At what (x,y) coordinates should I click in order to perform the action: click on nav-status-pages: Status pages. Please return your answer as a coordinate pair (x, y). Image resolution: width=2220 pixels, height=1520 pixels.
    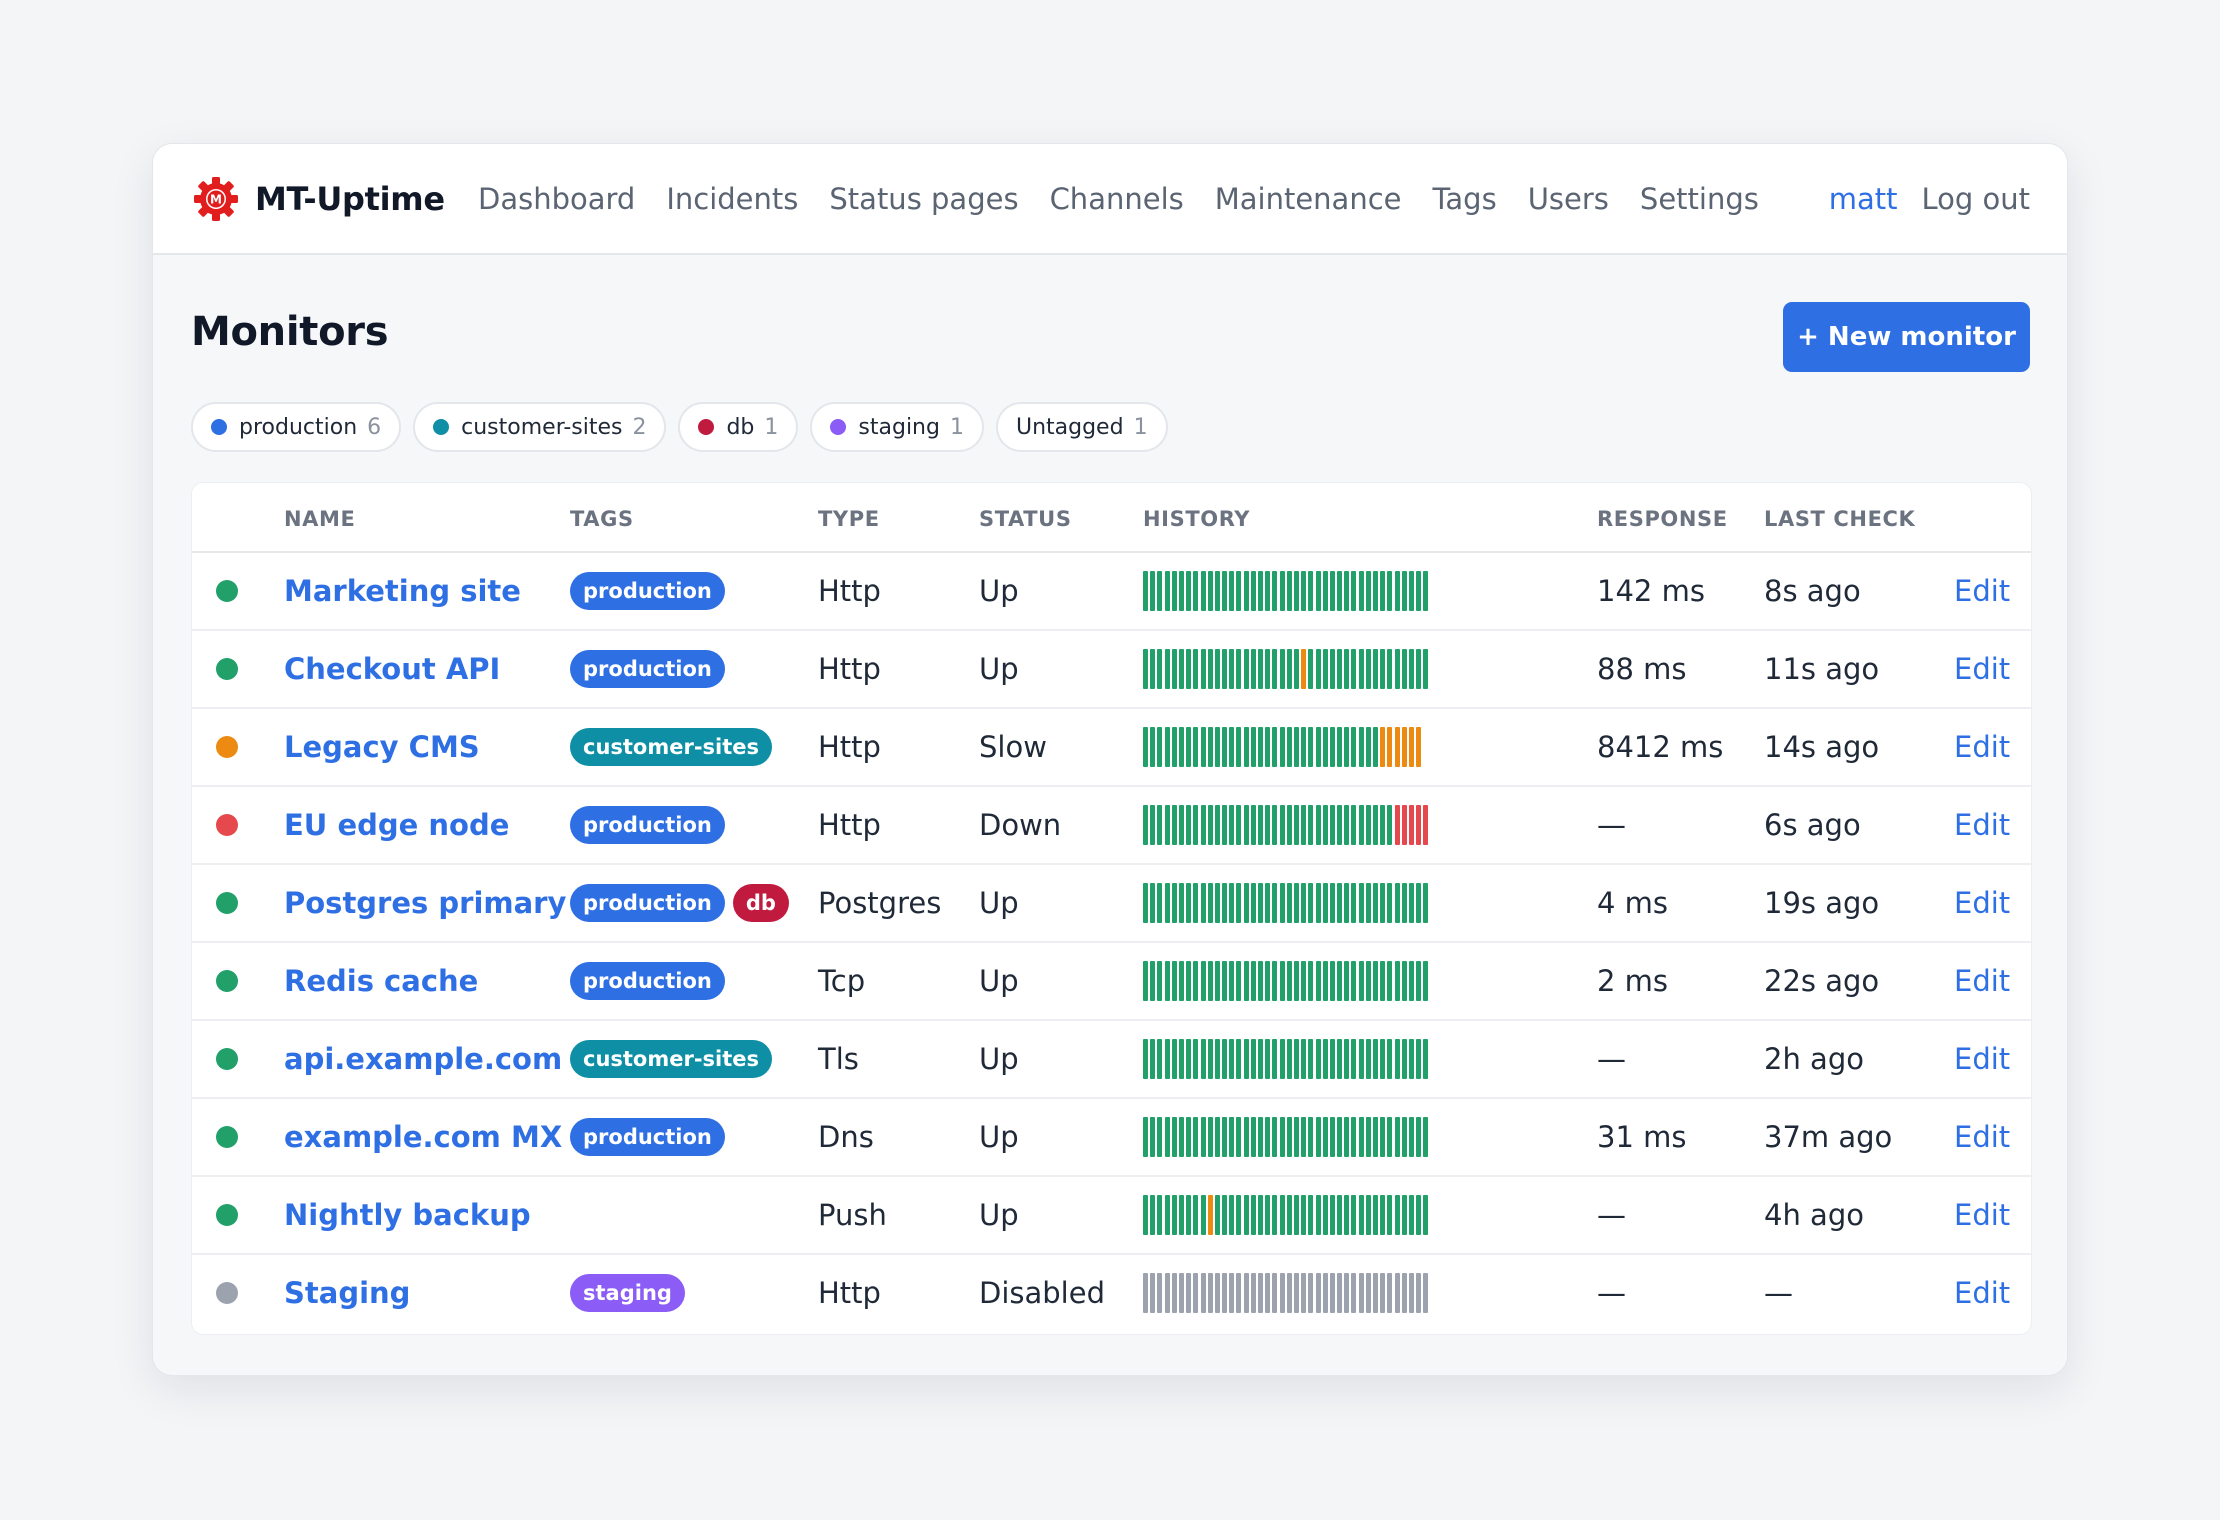
    Looking at the image, I should click on (924, 199).